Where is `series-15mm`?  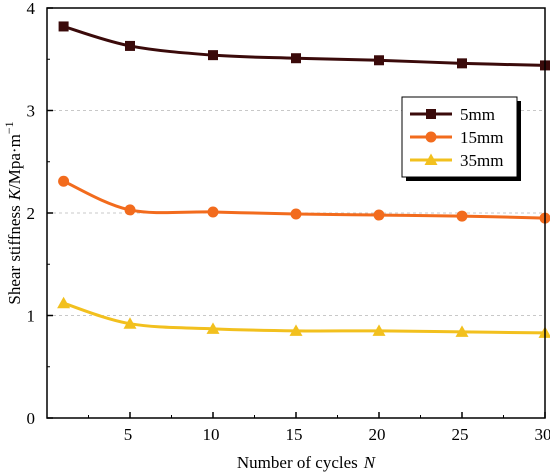
series-15mm is located at coordinates (304, 199).